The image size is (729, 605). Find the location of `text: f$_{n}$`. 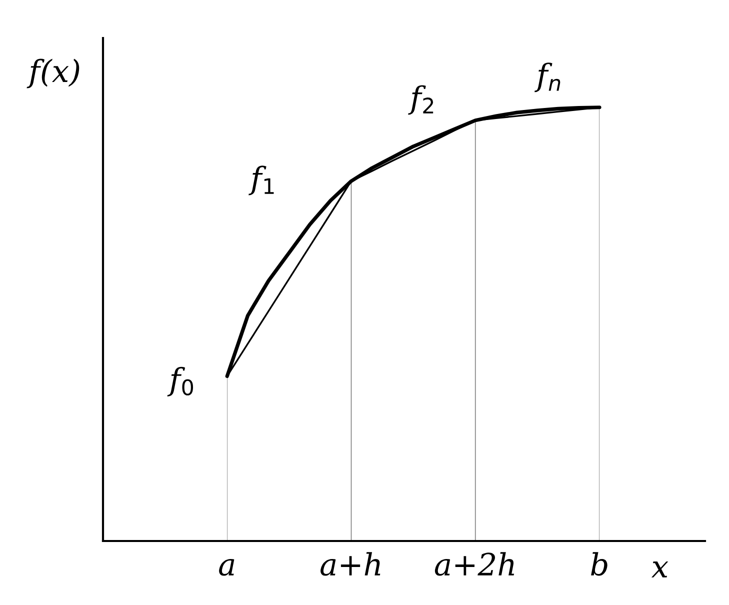

text: f$_{n}$ is located at coordinates (547, 77).